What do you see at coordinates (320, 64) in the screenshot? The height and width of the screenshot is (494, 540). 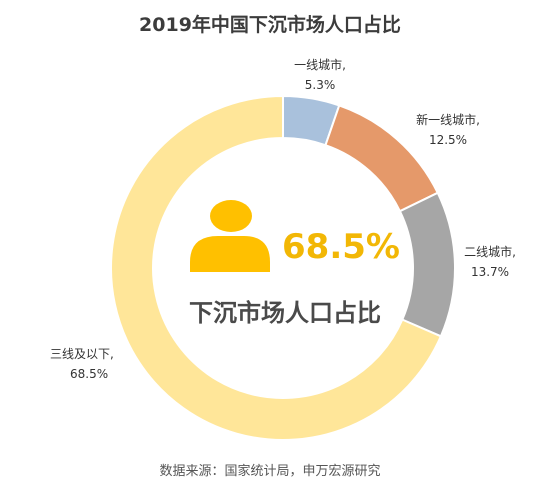 I see `slice-label-category: 一线城市,` at bounding box center [320, 64].